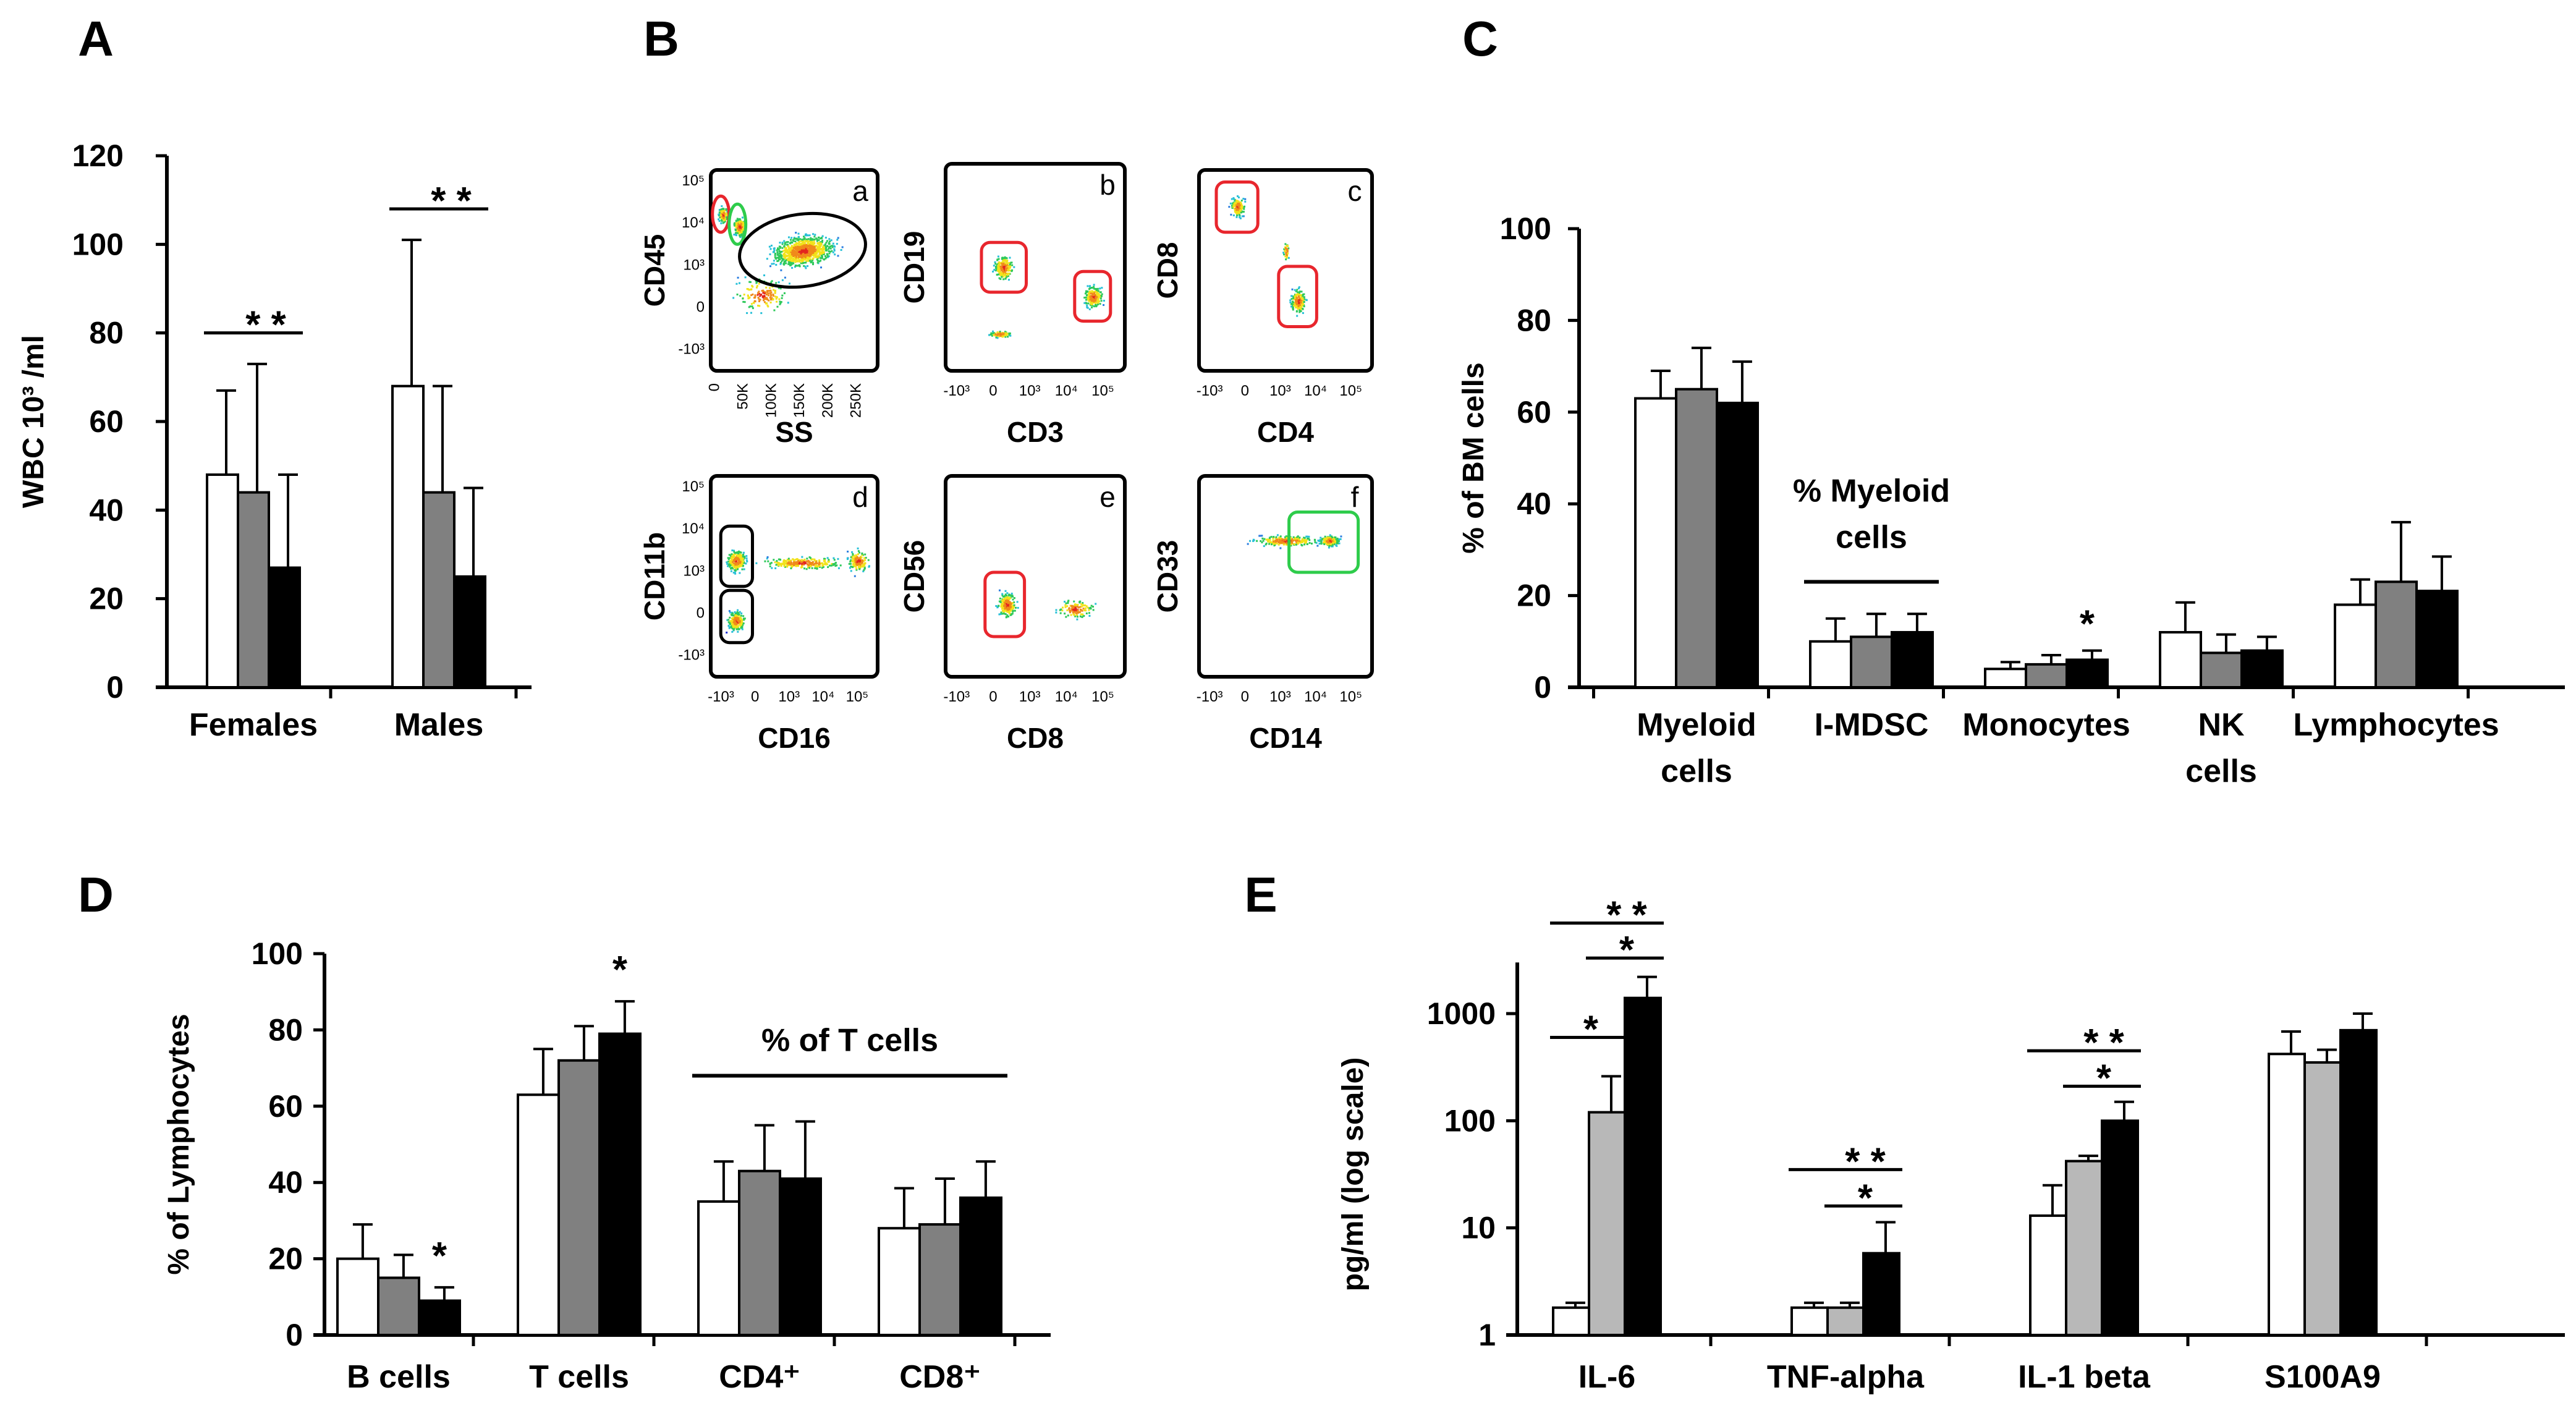 The width and height of the screenshot is (2576, 1424). Describe the element at coordinates (2396, 725) in the screenshot. I see `category-label: Lymphocytes` at that location.